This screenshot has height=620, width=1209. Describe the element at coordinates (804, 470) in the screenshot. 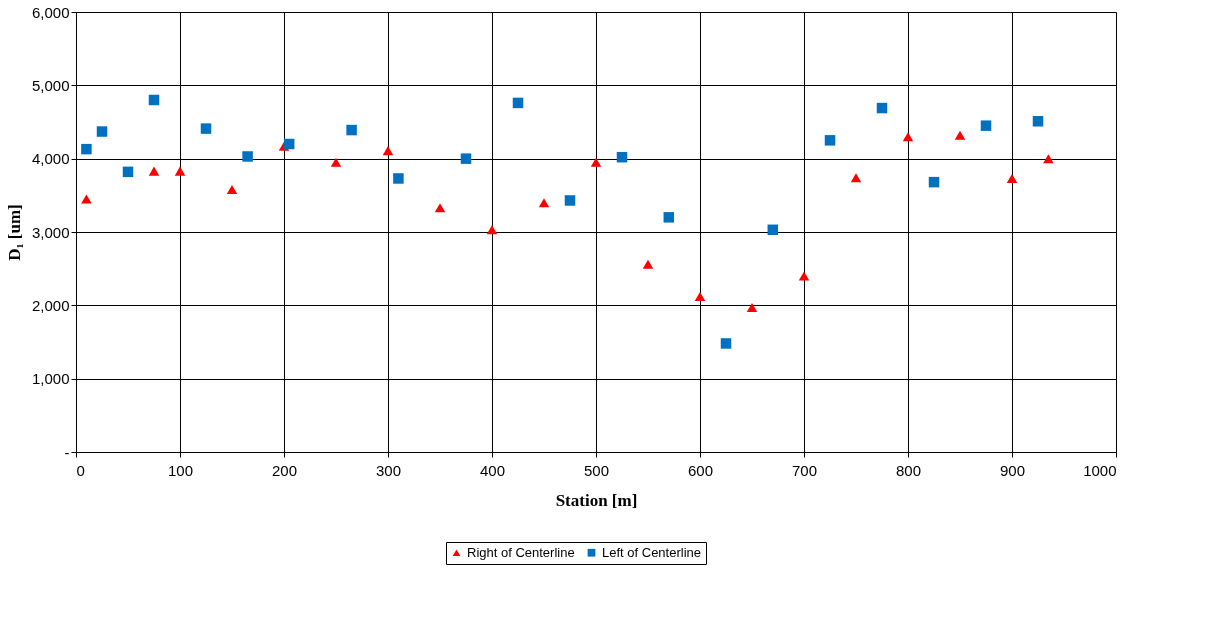

I see `x-tick-label: 700` at that location.